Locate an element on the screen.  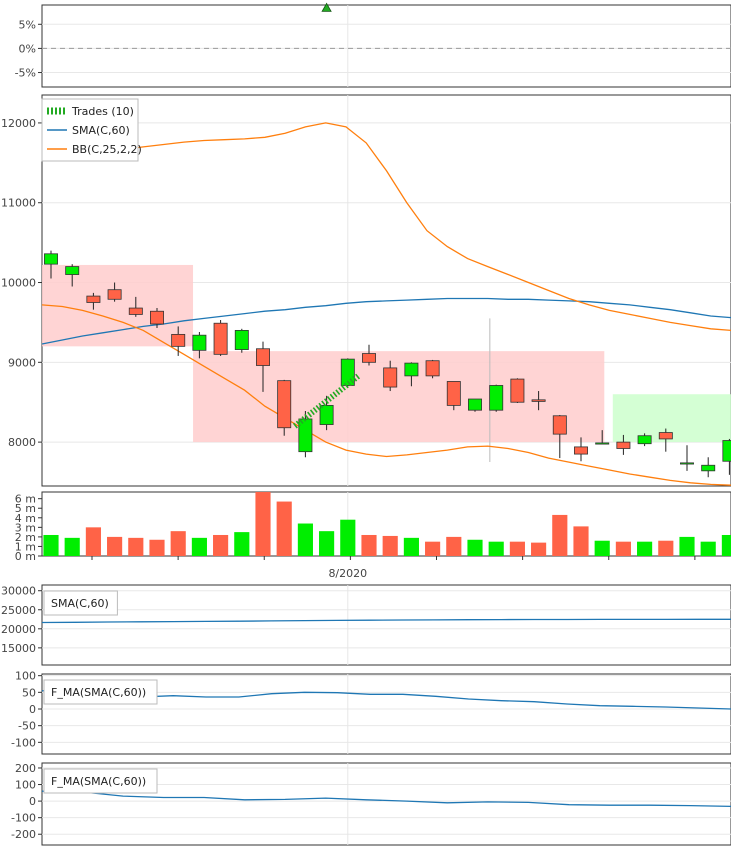
price-y-label: 8000 is located at coordinates (22, 442).